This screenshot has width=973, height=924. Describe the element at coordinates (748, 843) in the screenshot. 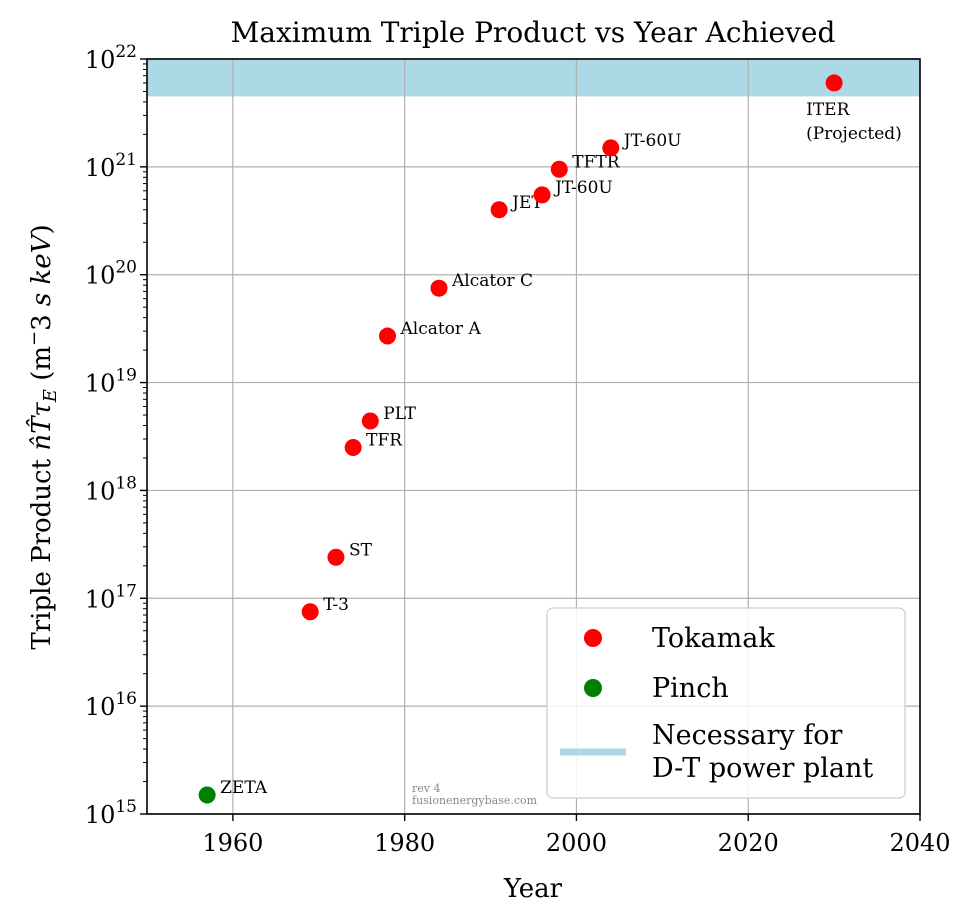

I see `x-tick-label: 2020` at that location.